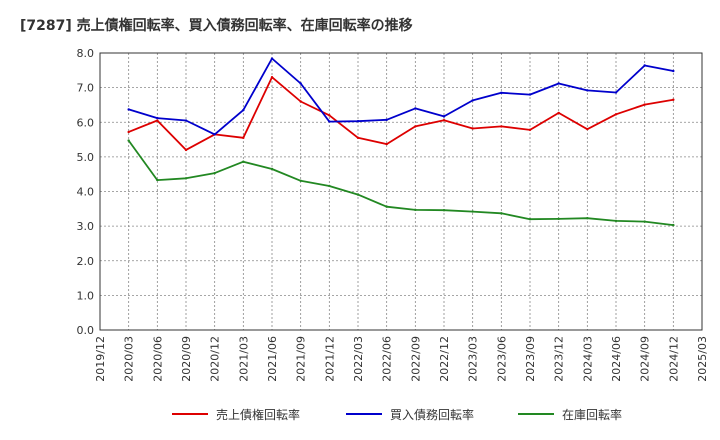 This screenshot has width=720, height=440. I want to click on legend: 売上債権回転率 買入債務回転率 在庫回転率, so click(397, 414).